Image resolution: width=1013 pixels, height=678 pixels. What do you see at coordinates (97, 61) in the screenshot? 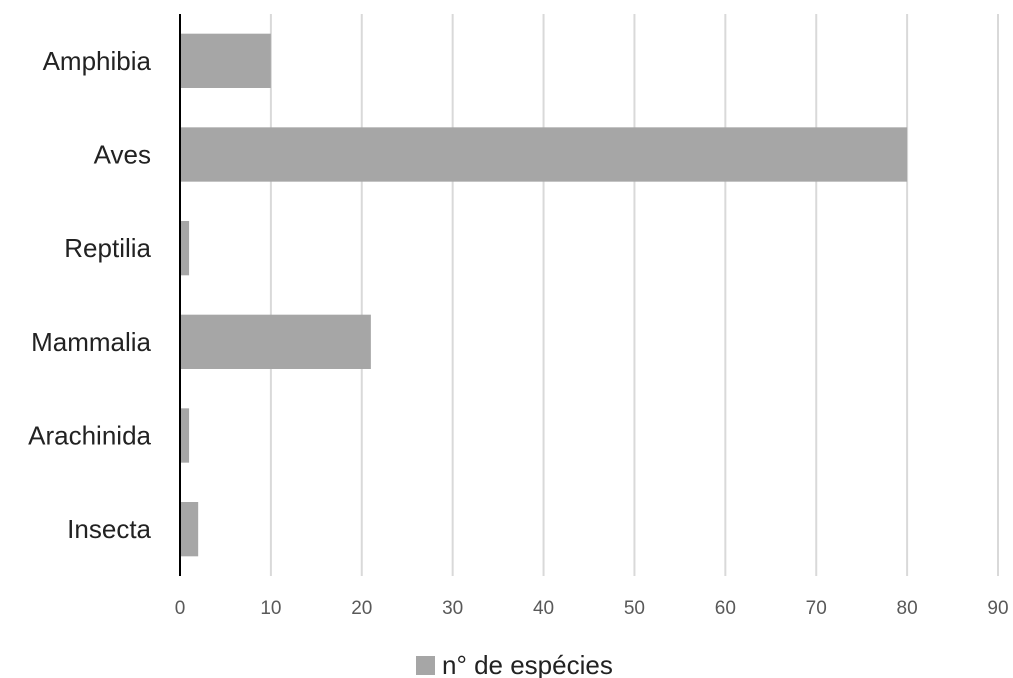
I see `category-label-amphibia: Amphibia` at bounding box center [97, 61].